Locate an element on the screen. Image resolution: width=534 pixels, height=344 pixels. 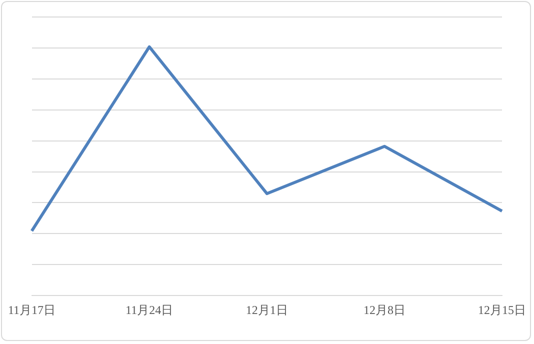
x-tick-label: 11月17日 is located at coordinates (32, 309).